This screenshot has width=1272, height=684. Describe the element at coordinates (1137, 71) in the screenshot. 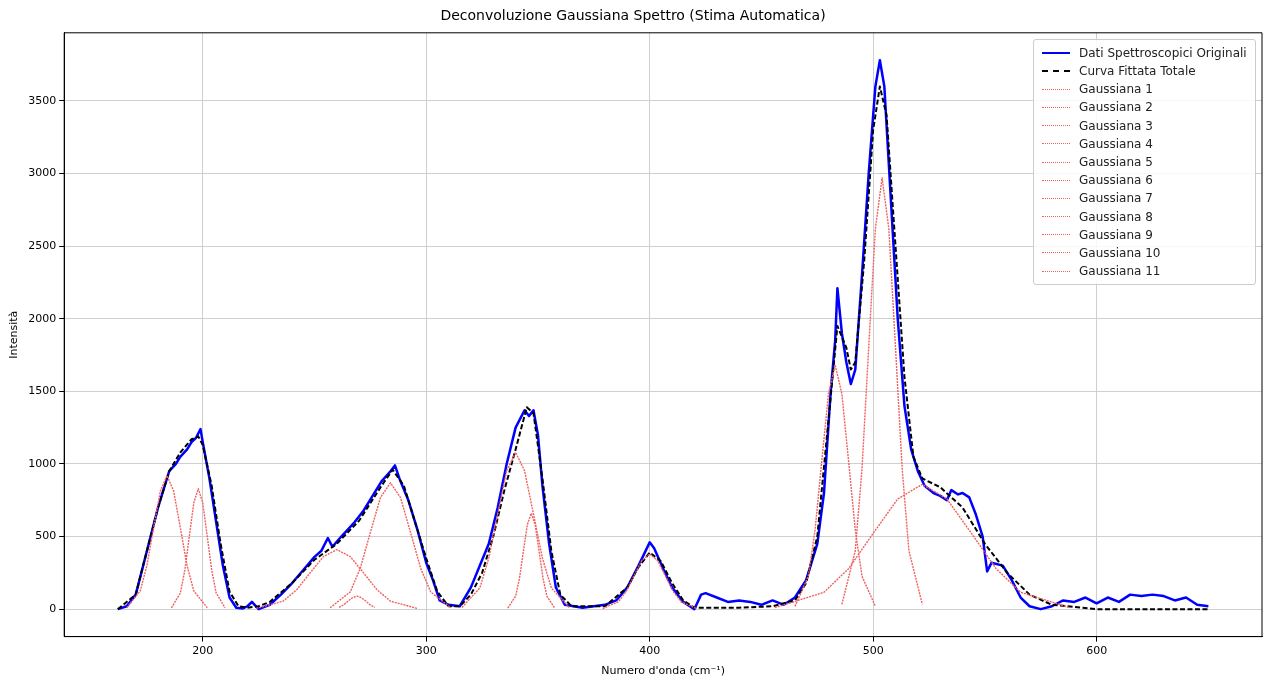

I see `legend-label: Curva Fittata Totale` at that location.